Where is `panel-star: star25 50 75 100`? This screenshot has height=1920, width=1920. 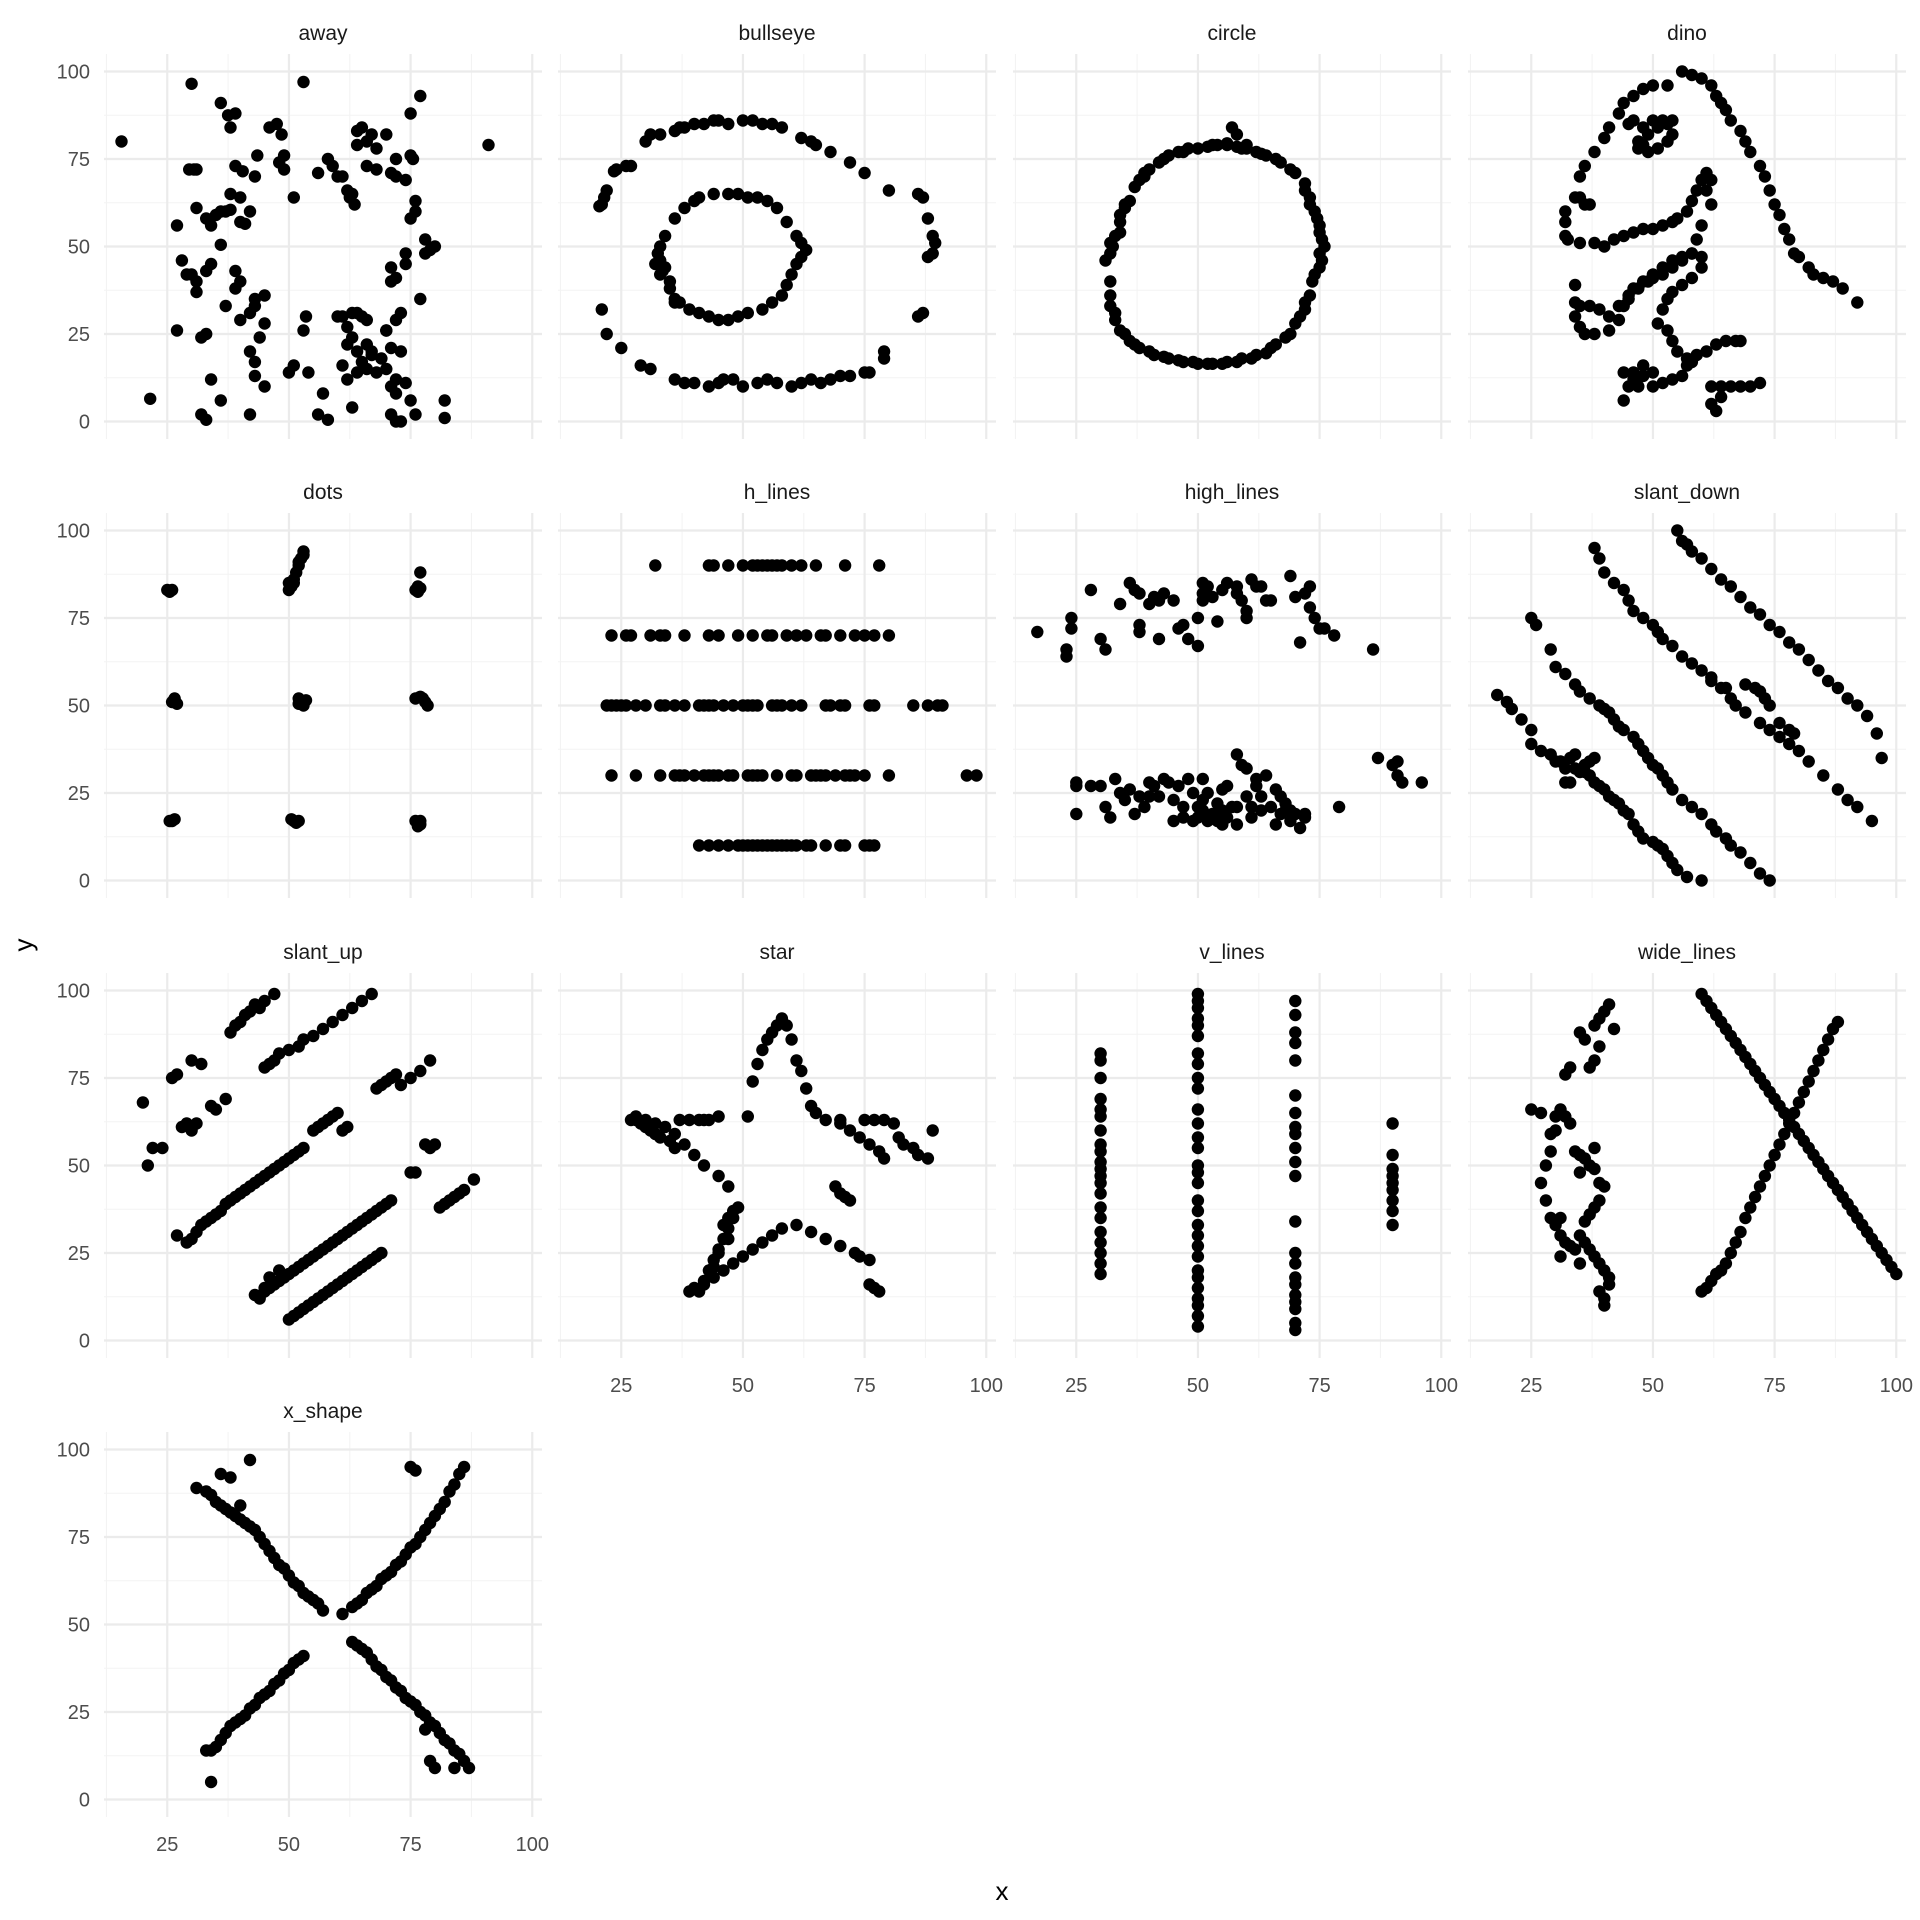 panel-star: star25 50 75 100 is located at coordinates (780, 1169).